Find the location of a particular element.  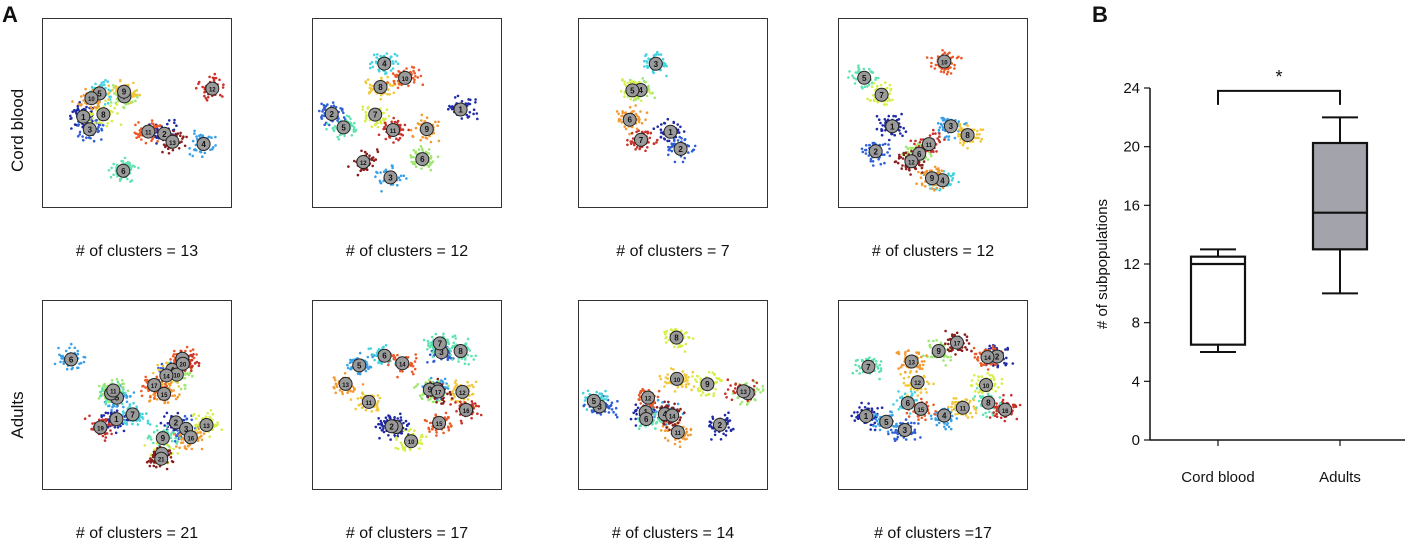

cluster-number: 3 is located at coordinates (90, 129).